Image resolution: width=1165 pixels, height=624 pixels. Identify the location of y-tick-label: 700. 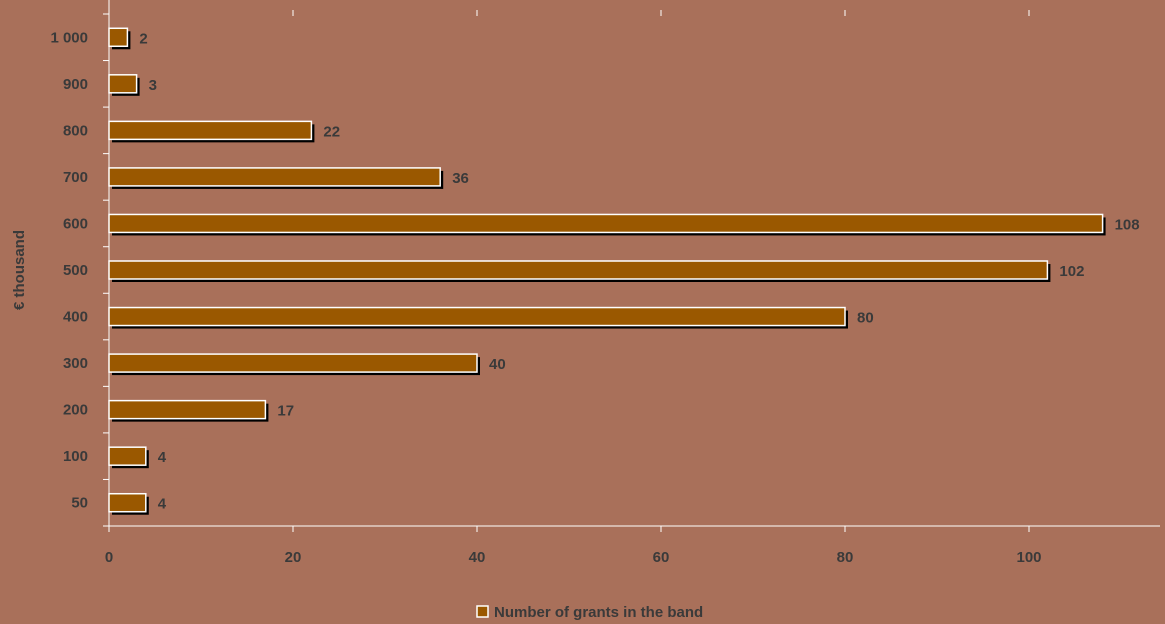
(75, 177).